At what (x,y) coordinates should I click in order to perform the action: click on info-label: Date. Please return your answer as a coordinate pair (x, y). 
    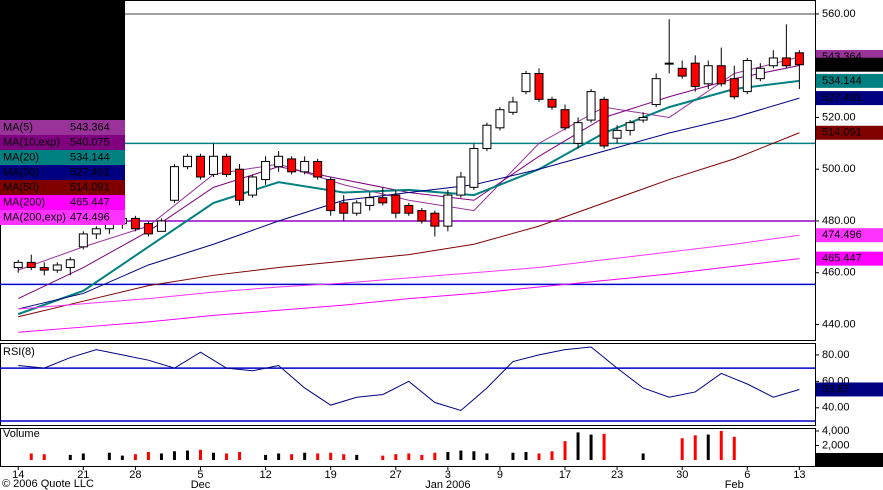
    Looking at the image, I should click on (14, 22).